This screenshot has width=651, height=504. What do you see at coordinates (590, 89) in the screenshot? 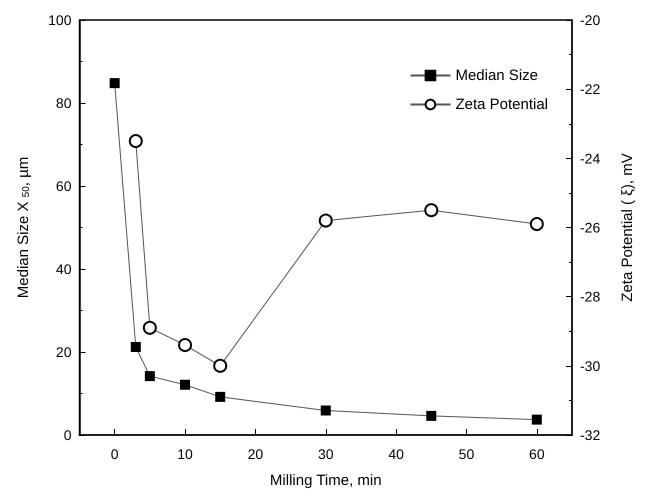
I see `y2-tick-label: -22` at bounding box center [590, 89].